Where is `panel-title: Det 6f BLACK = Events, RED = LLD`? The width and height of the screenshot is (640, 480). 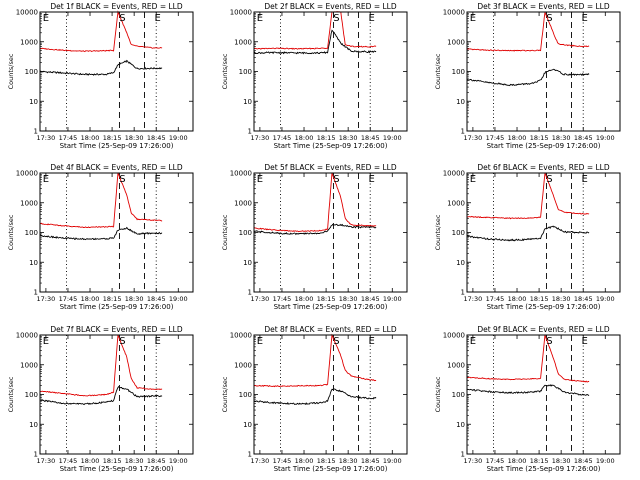
panel-title: Det 6f BLACK = Events, RED = LLD is located at coordinates (543, 167).